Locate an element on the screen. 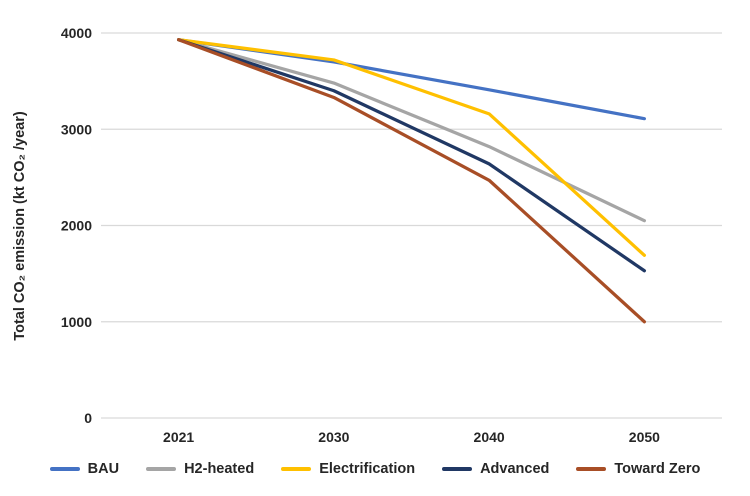  y-tick-label-4000: 4000 is located at coordinates (76, 33).